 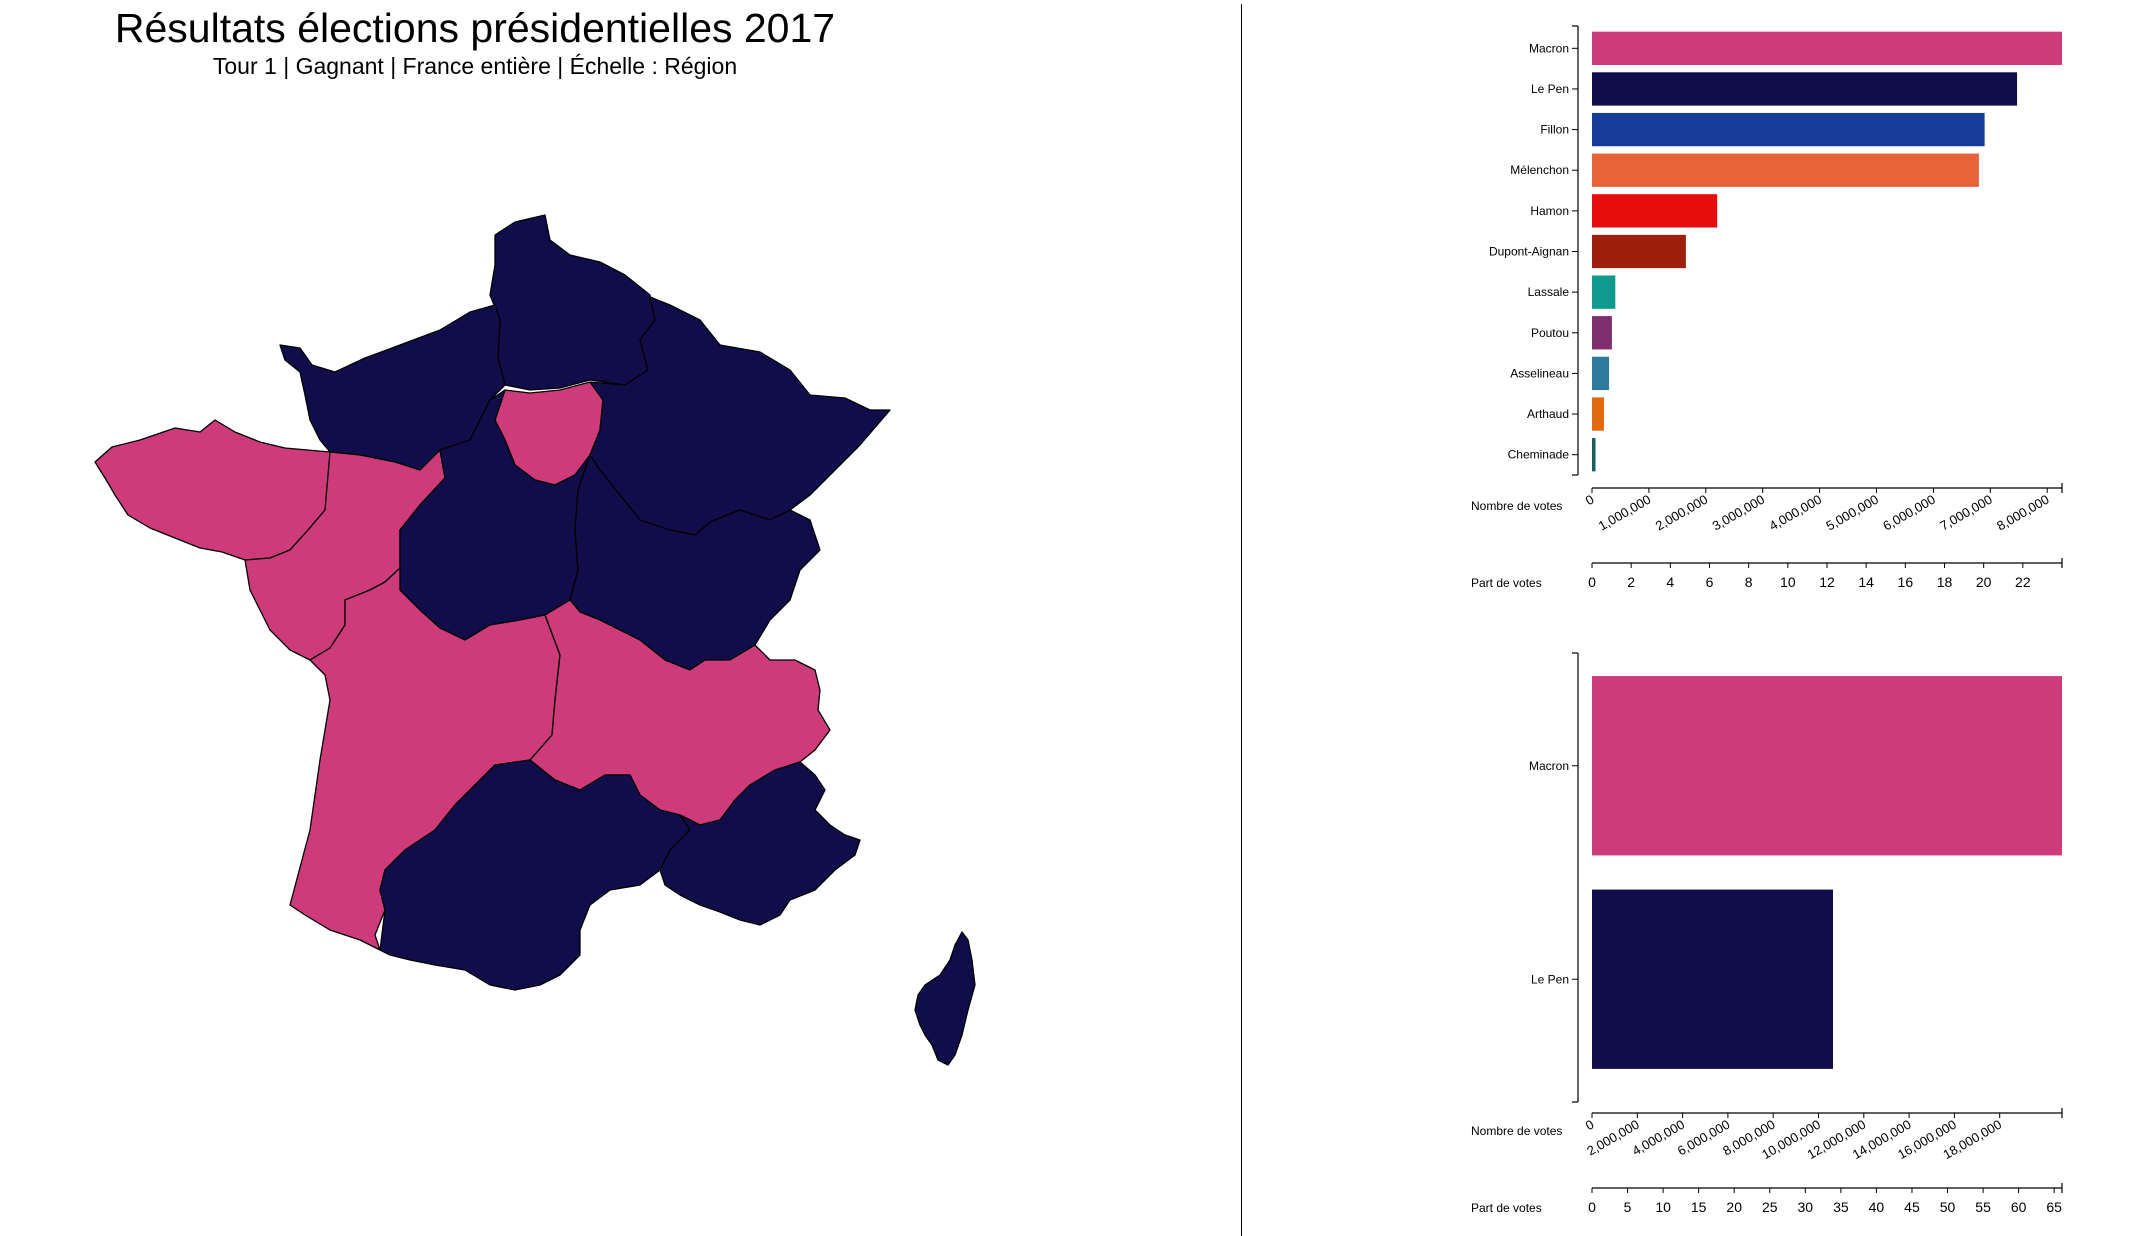 What do you see at coordinates (1749, 582) in the screenshot?
I see `x-tick-label-share: 8` at bounding box center [1749, 582].